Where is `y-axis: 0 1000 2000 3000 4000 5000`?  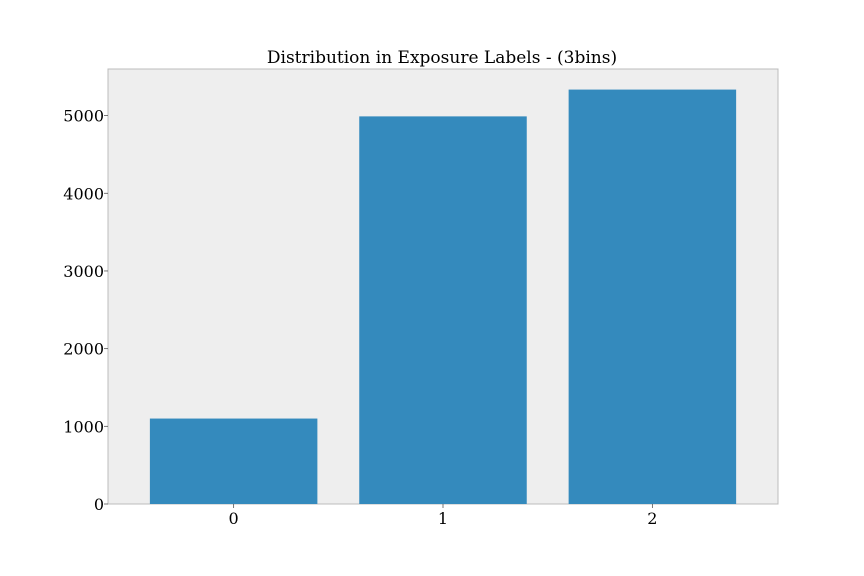 y-axis: 0 1000 2000 3000 4000 5000 is located at coordinates (85, 310).